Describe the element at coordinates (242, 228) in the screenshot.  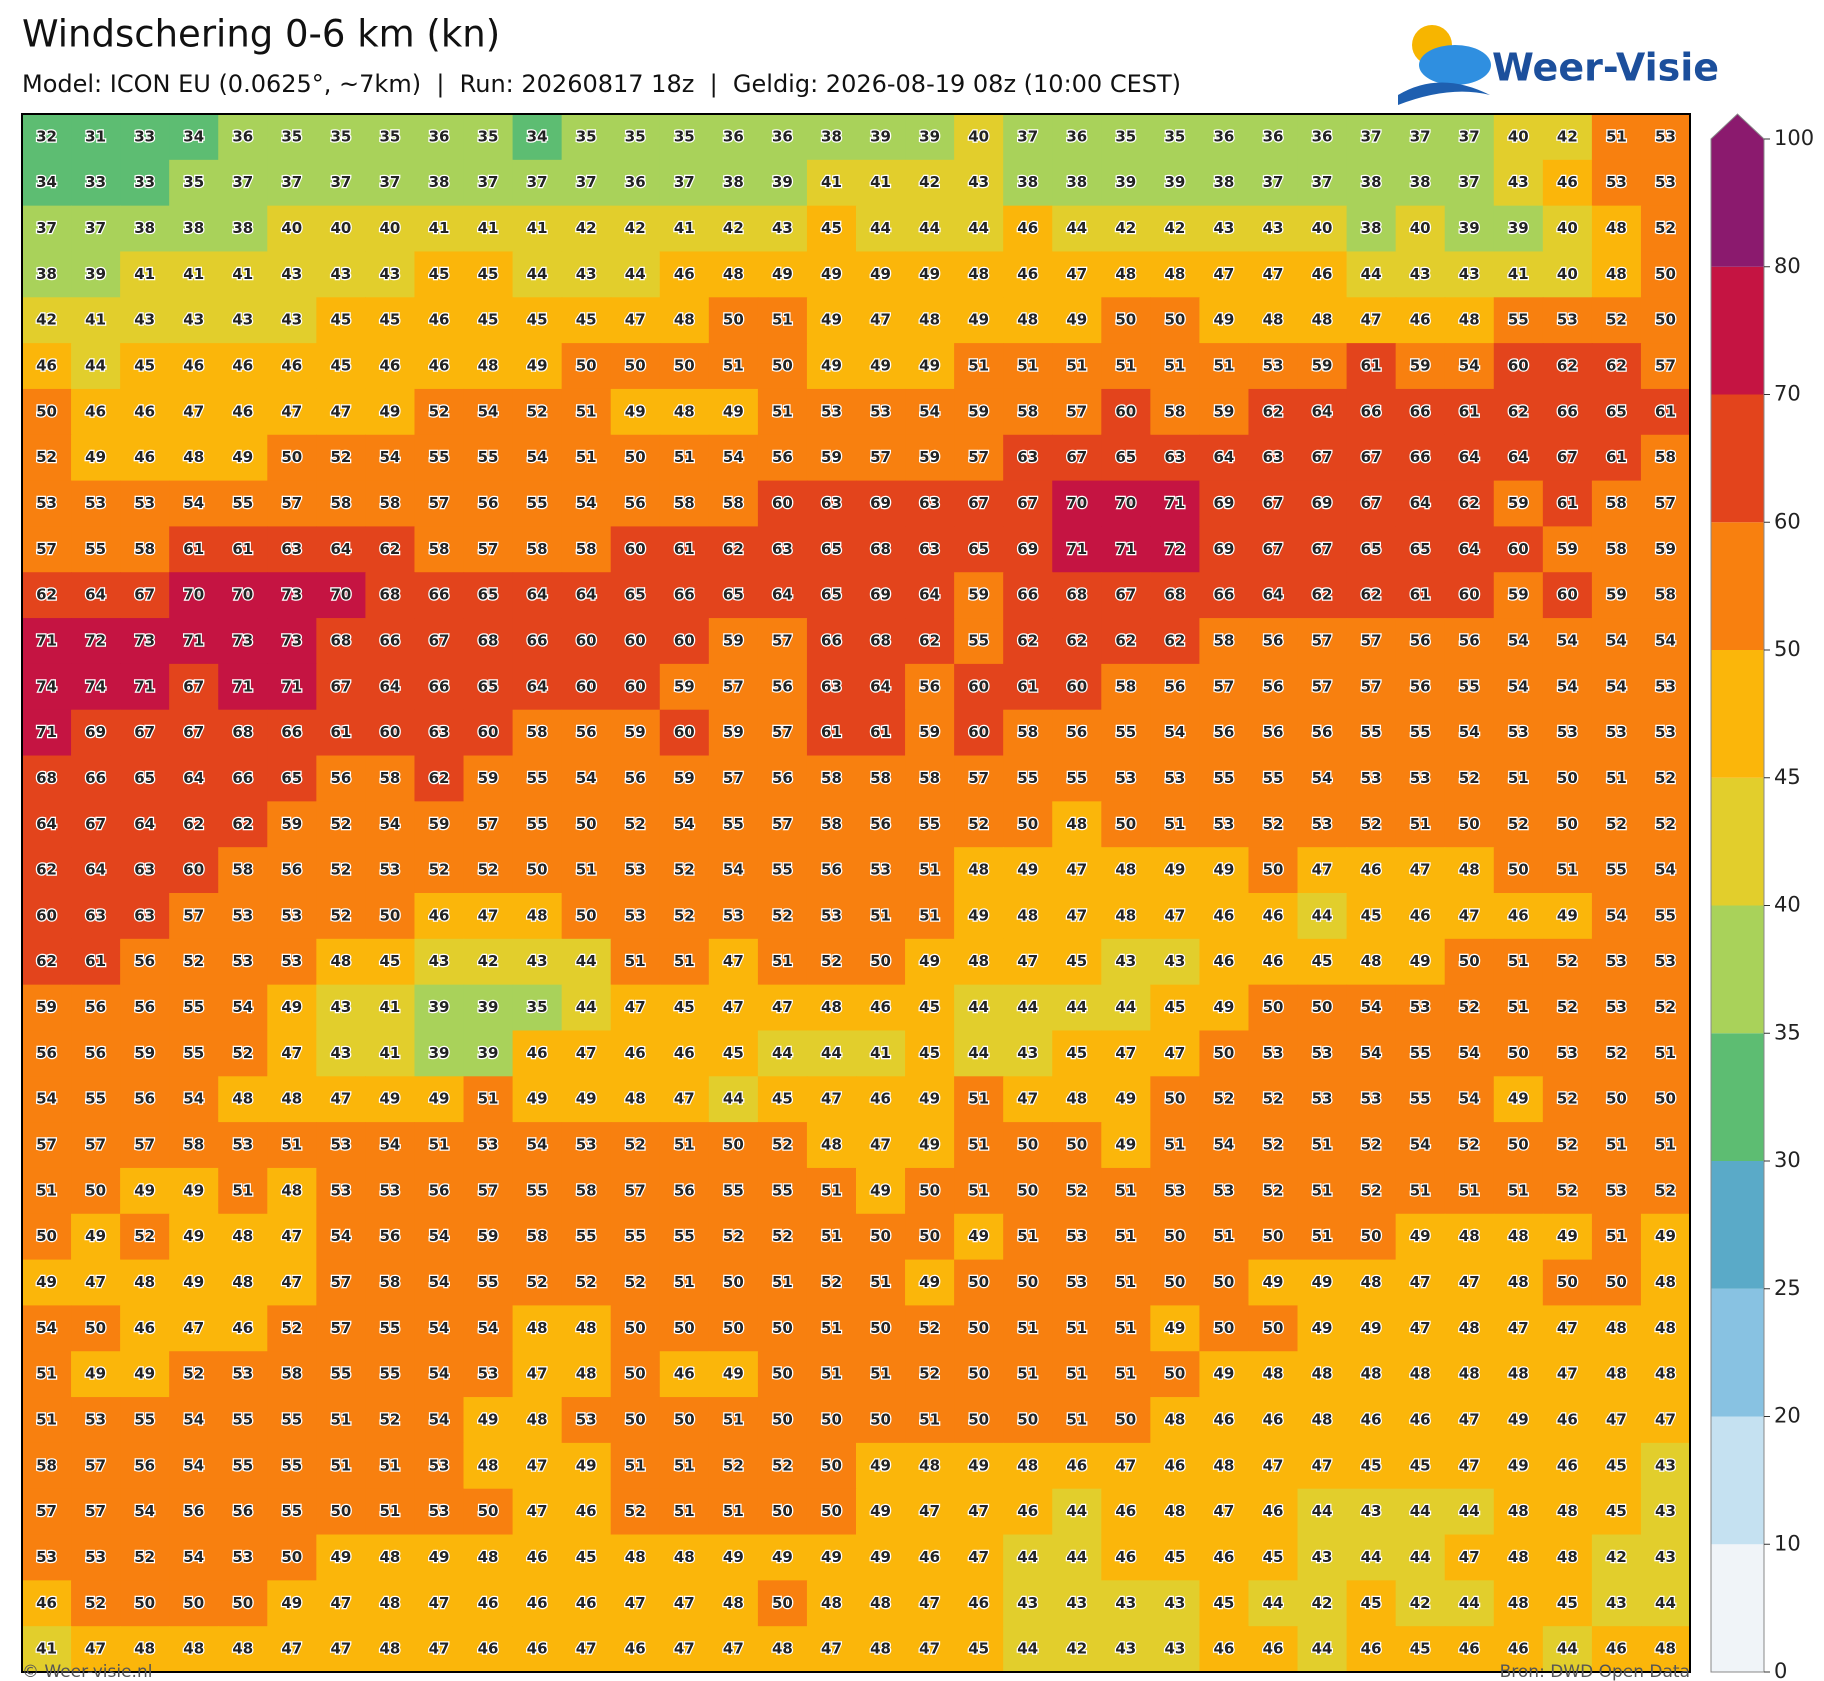
I see `shear-value: 38` at that location.